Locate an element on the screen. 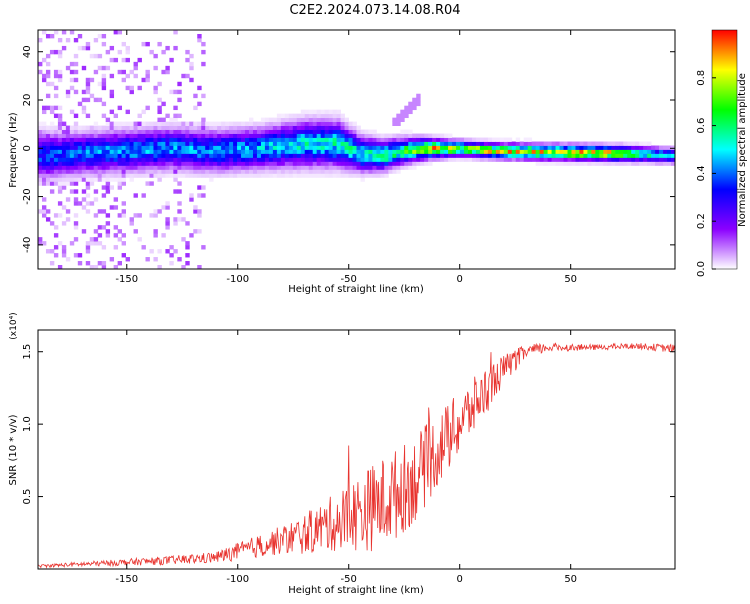 This screenshot has width=750, height=604. colorbar-tick-label: 0.6 is located at coordinates (701, 126).